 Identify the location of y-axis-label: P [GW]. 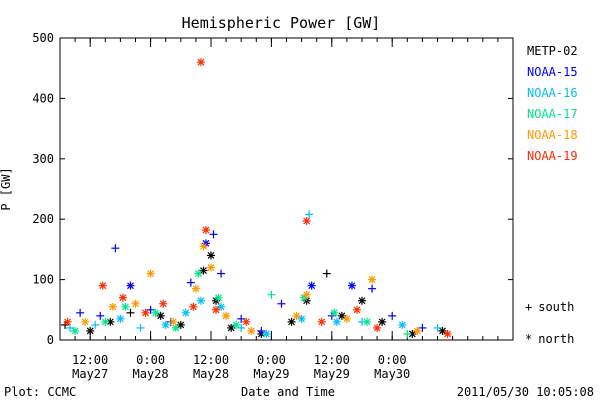
(6, 188).